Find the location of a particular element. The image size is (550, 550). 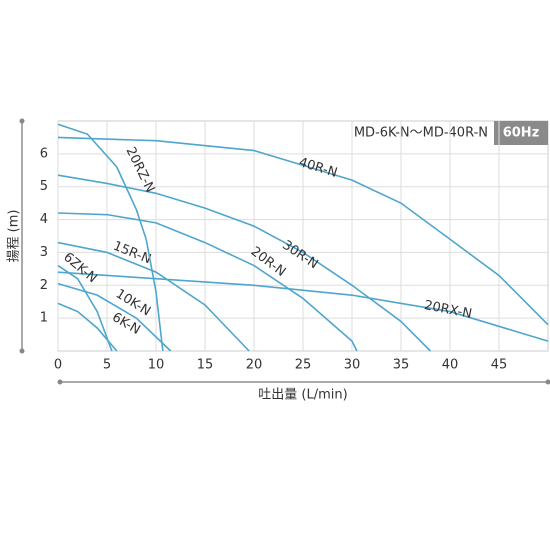

x-tick-label: 10 is located at coordinates (156, 365).